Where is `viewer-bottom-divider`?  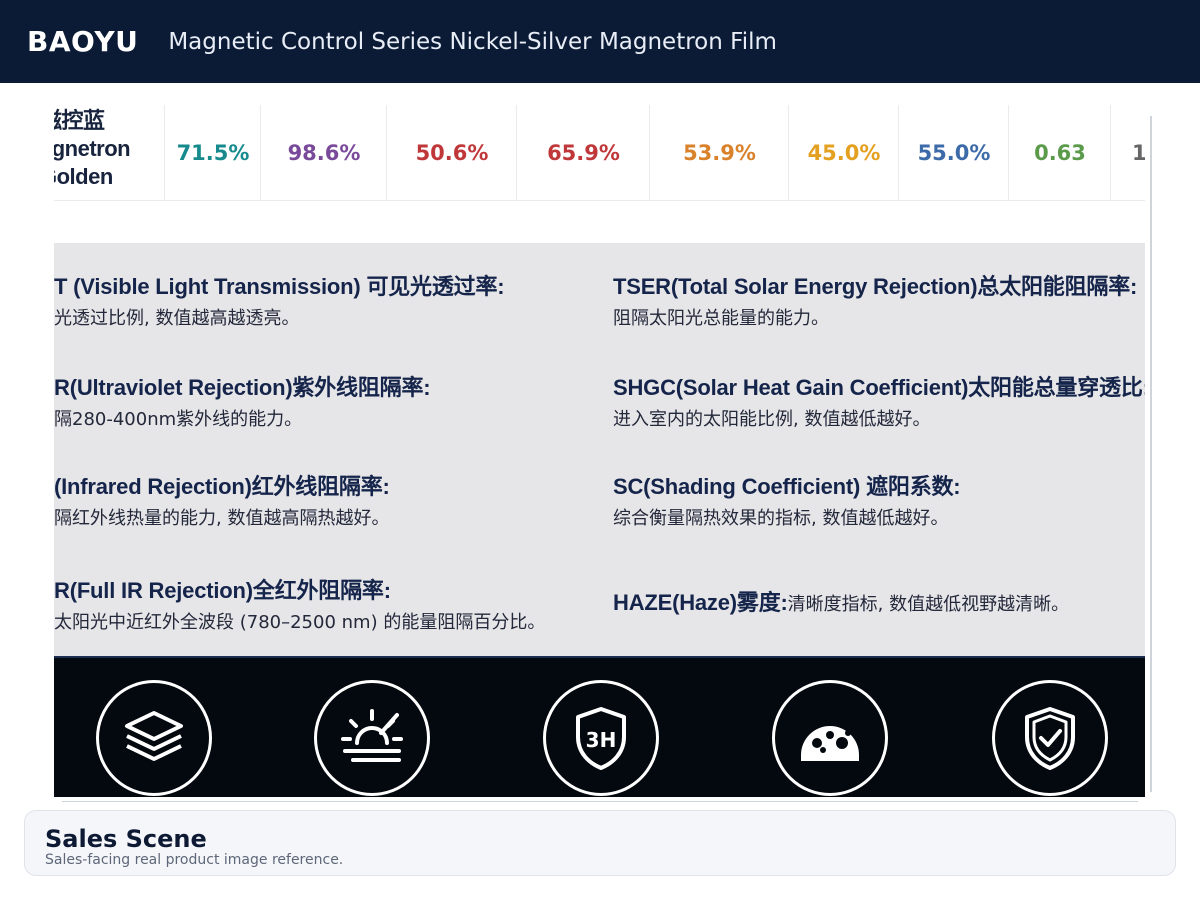
viewer-bottom-divider is located at coordinates (600, 801).